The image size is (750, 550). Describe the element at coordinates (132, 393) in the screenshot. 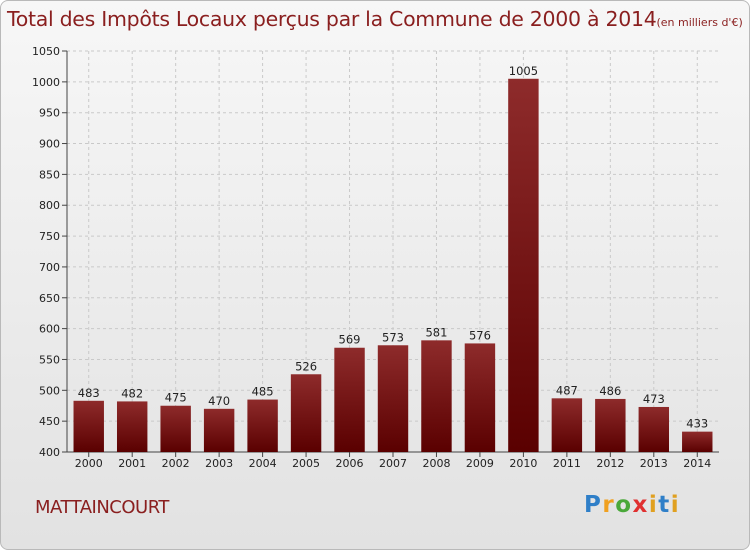

I see `value-label-2001: 482` at that location.